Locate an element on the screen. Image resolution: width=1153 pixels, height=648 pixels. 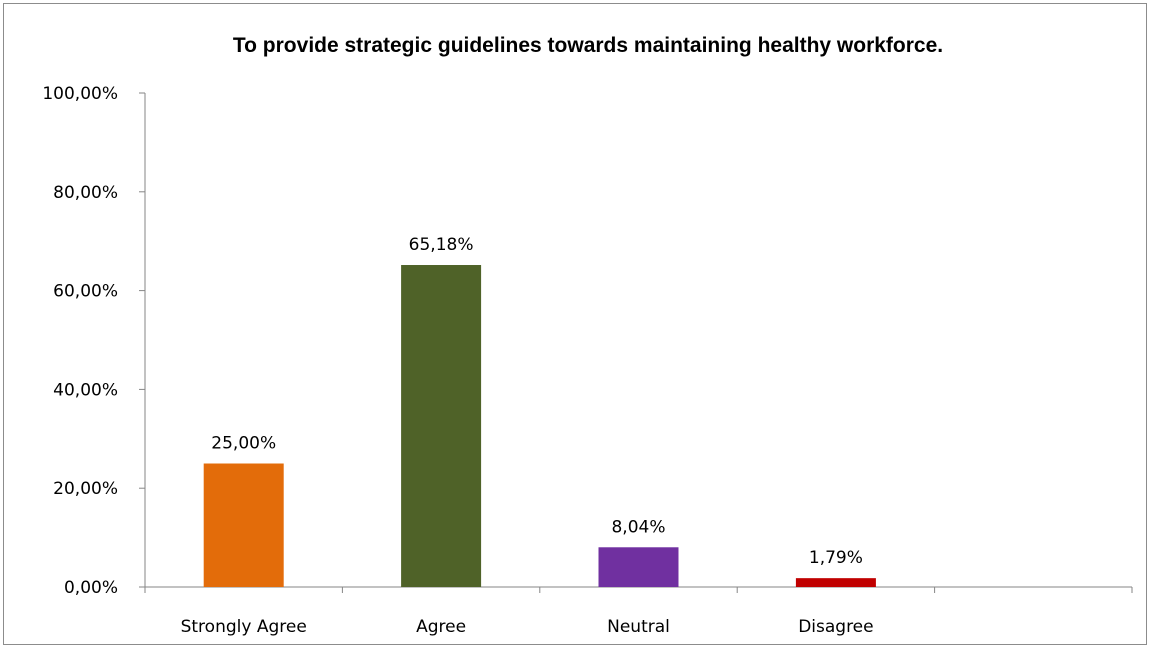
data-label: 25,00% is located at coordinates (243, 444).